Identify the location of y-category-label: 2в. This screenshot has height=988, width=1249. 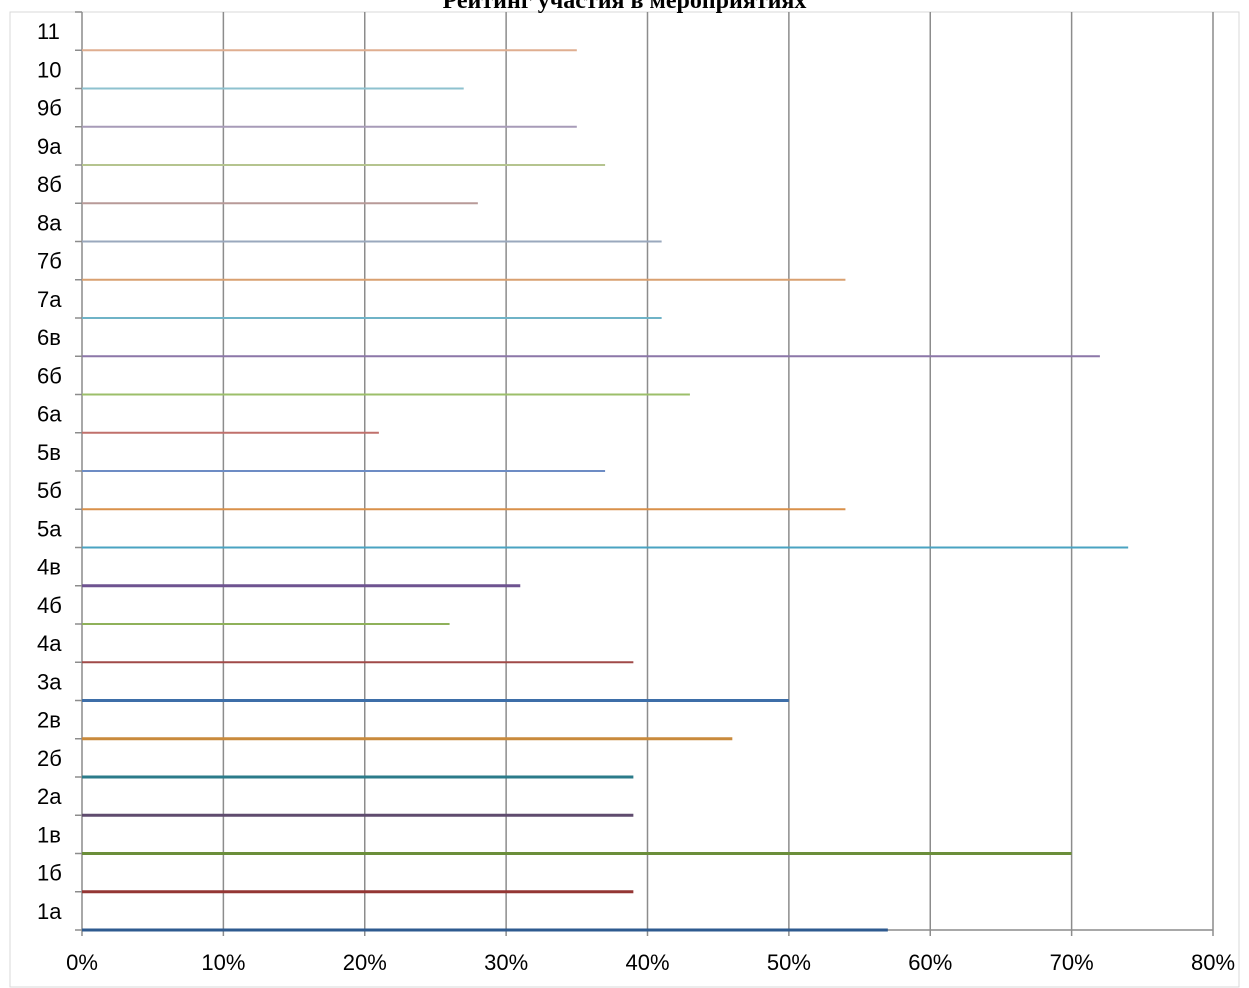
(49, 720).